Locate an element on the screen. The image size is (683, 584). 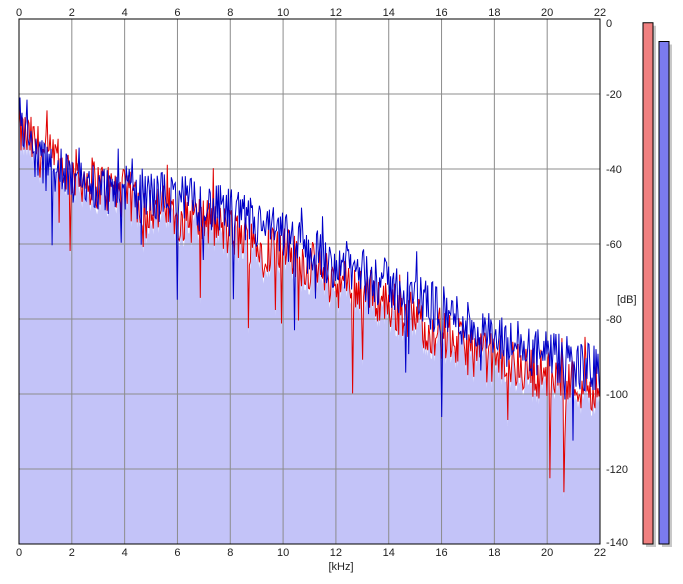
x-tick-label-bottom: 22 is located at coordinates (600, 553).